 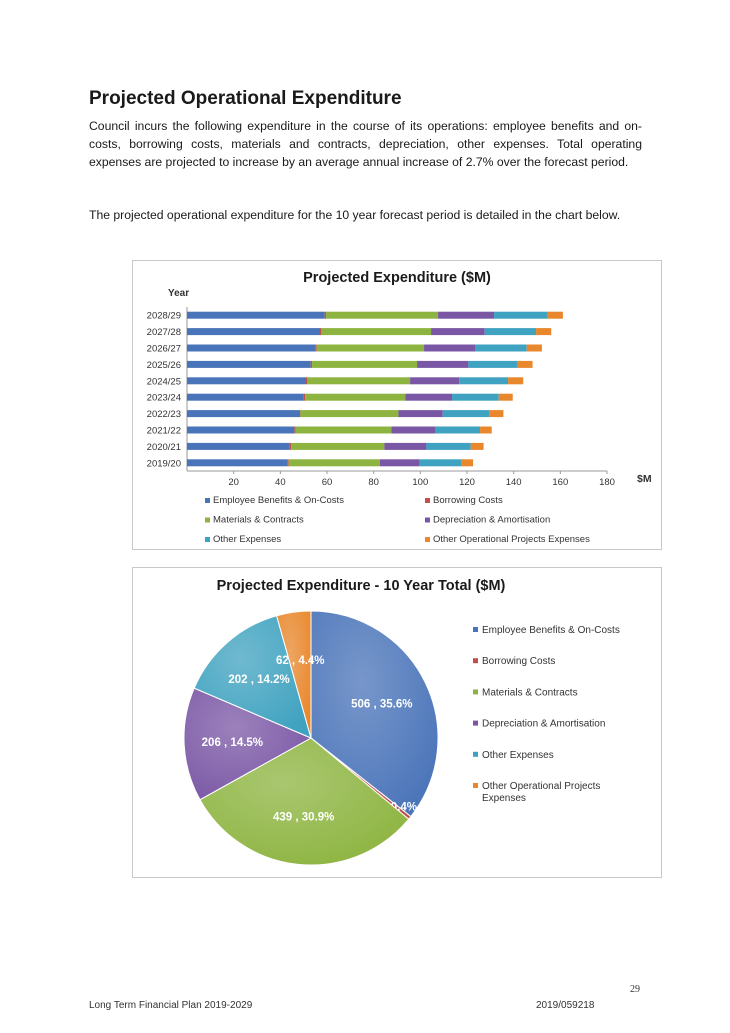 I want to click on y-tick-label: 2021/22, so click(x=164, y=431).